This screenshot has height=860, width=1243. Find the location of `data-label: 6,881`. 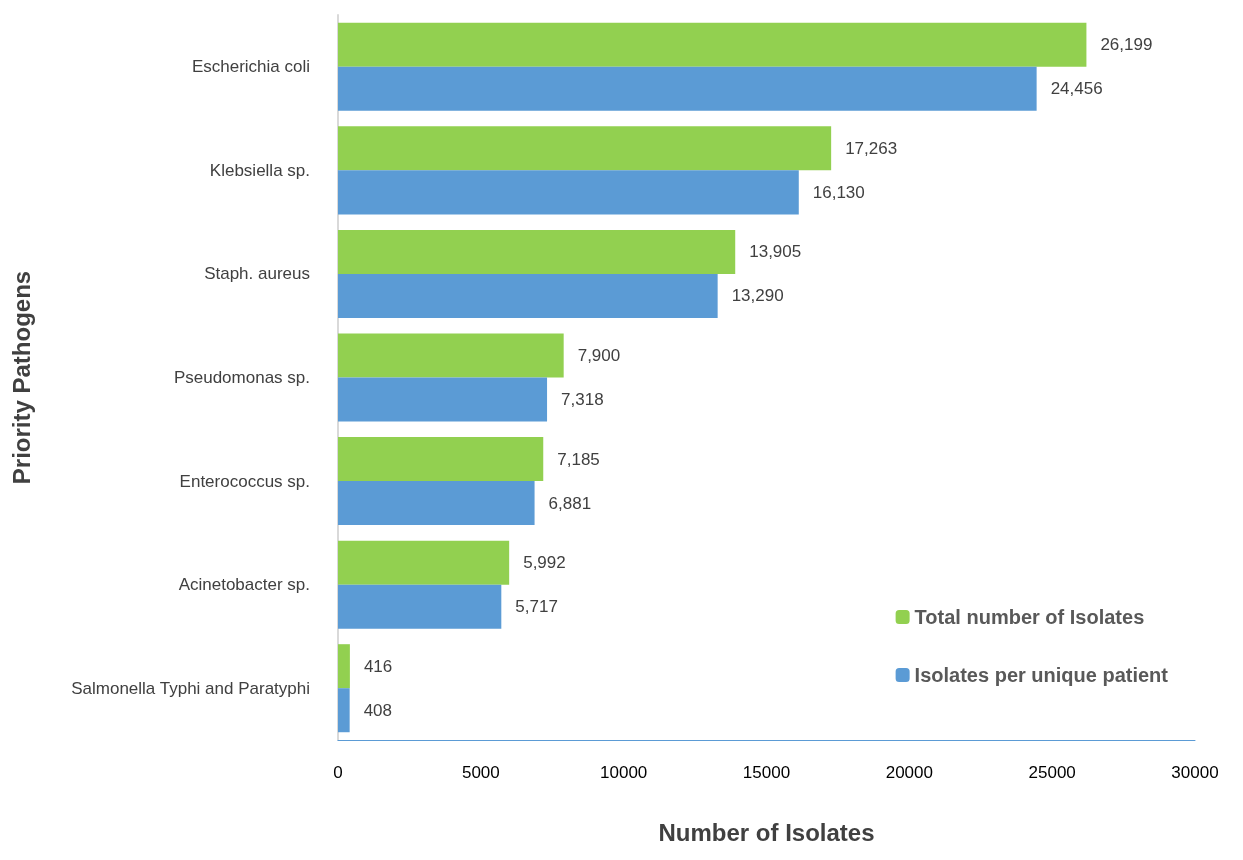

data-label: 6,881 is located at coordinates (570, 503).